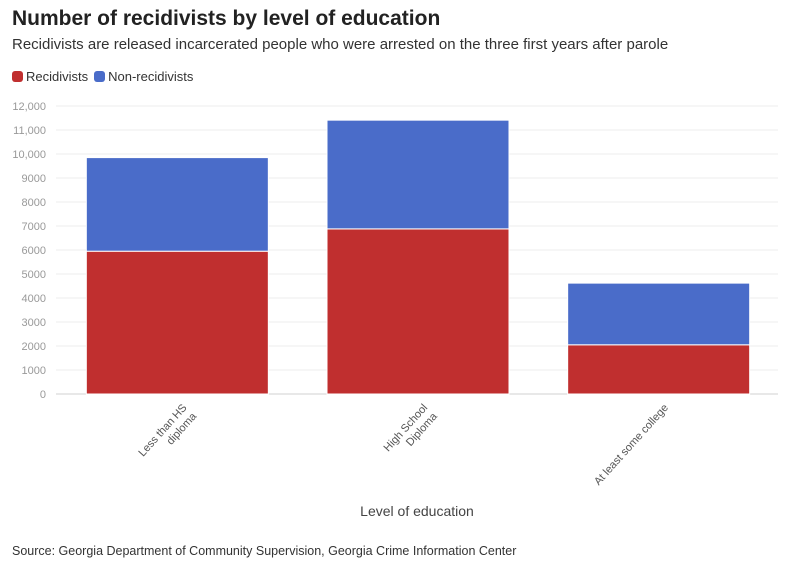  Describe the element at coordinates (34, 227) in the screenshot. I see `y-tick-label: 7000` at that location.